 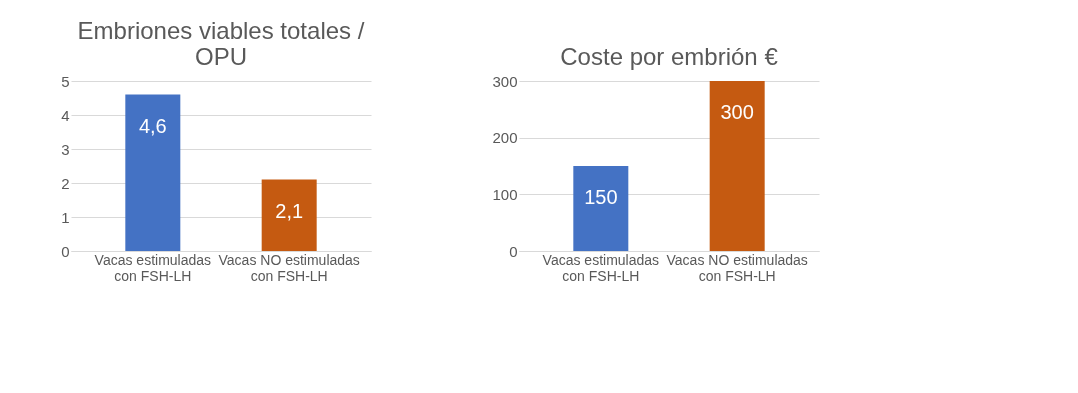 I want to click on y-tick-label: 3, so click(x=65, y=149).